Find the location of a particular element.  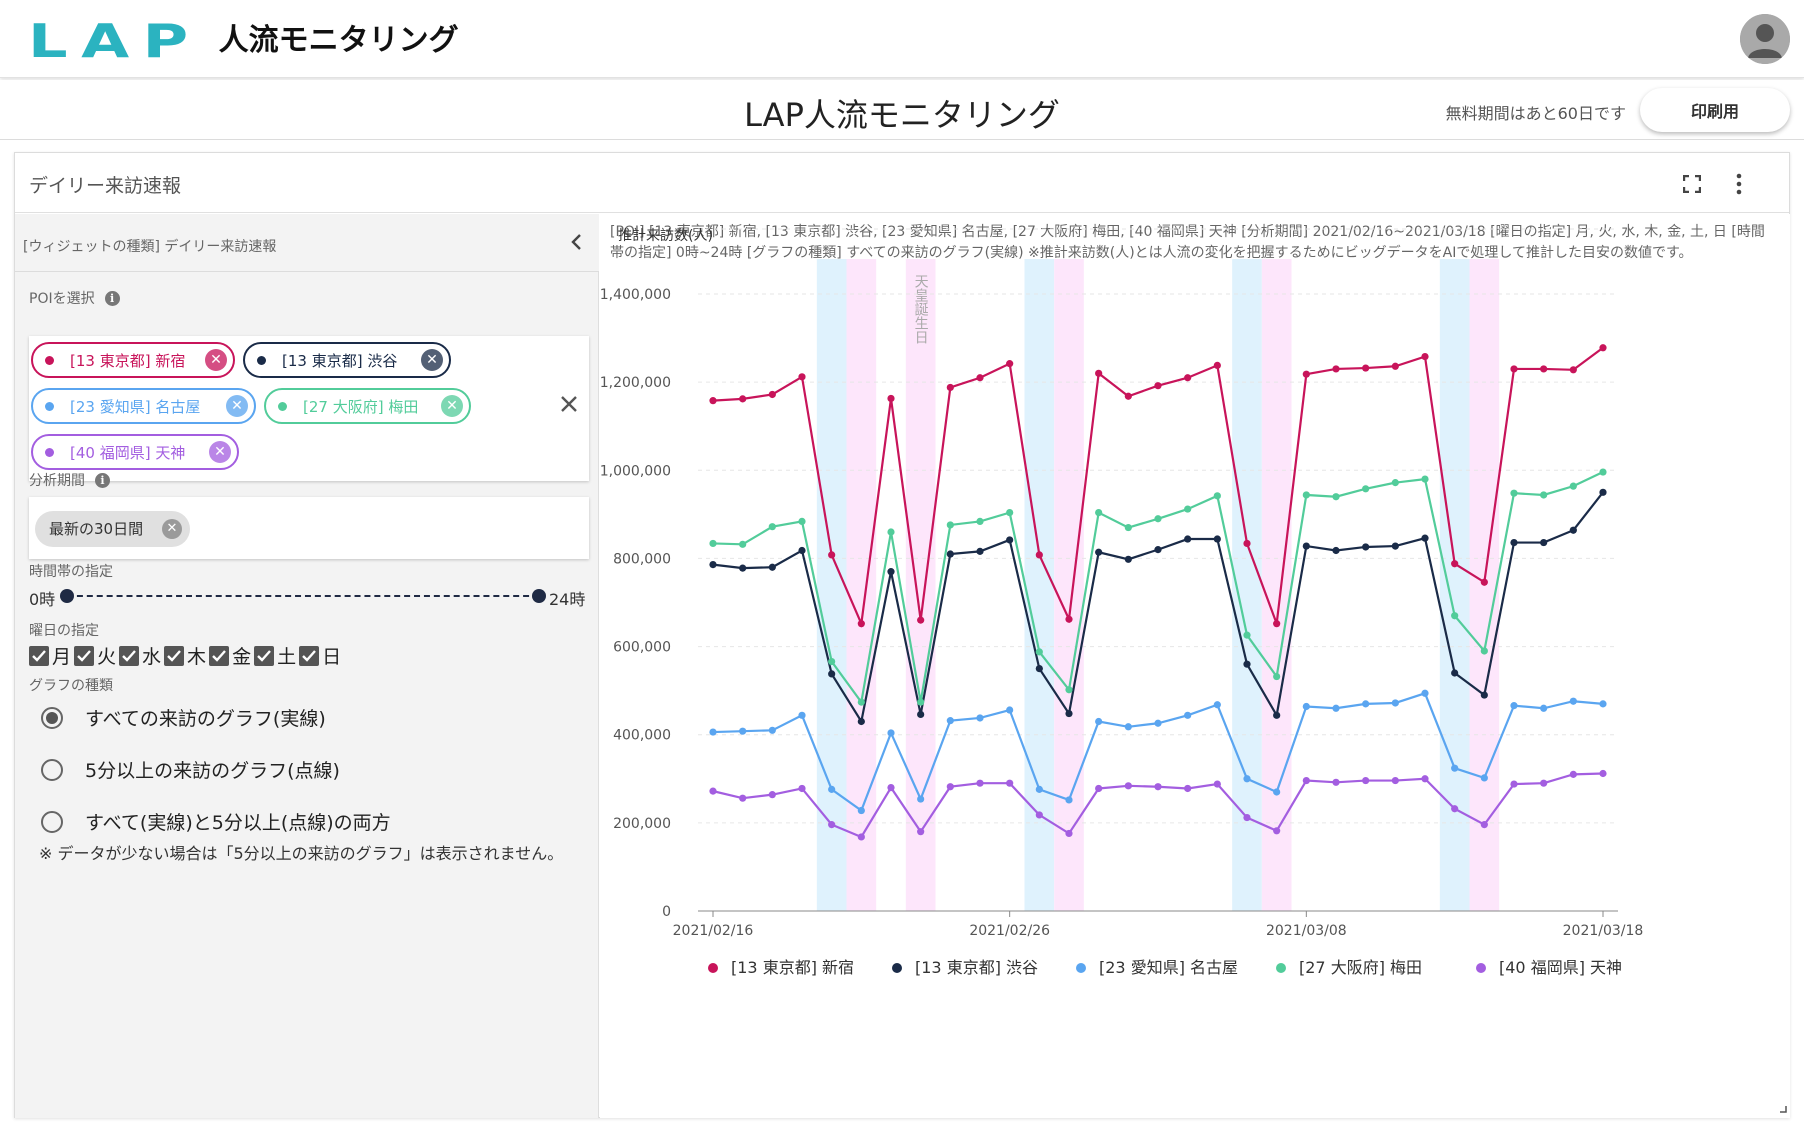

legend-label: [13 東京都] 渋谷 is located at coordinates (976, 967).